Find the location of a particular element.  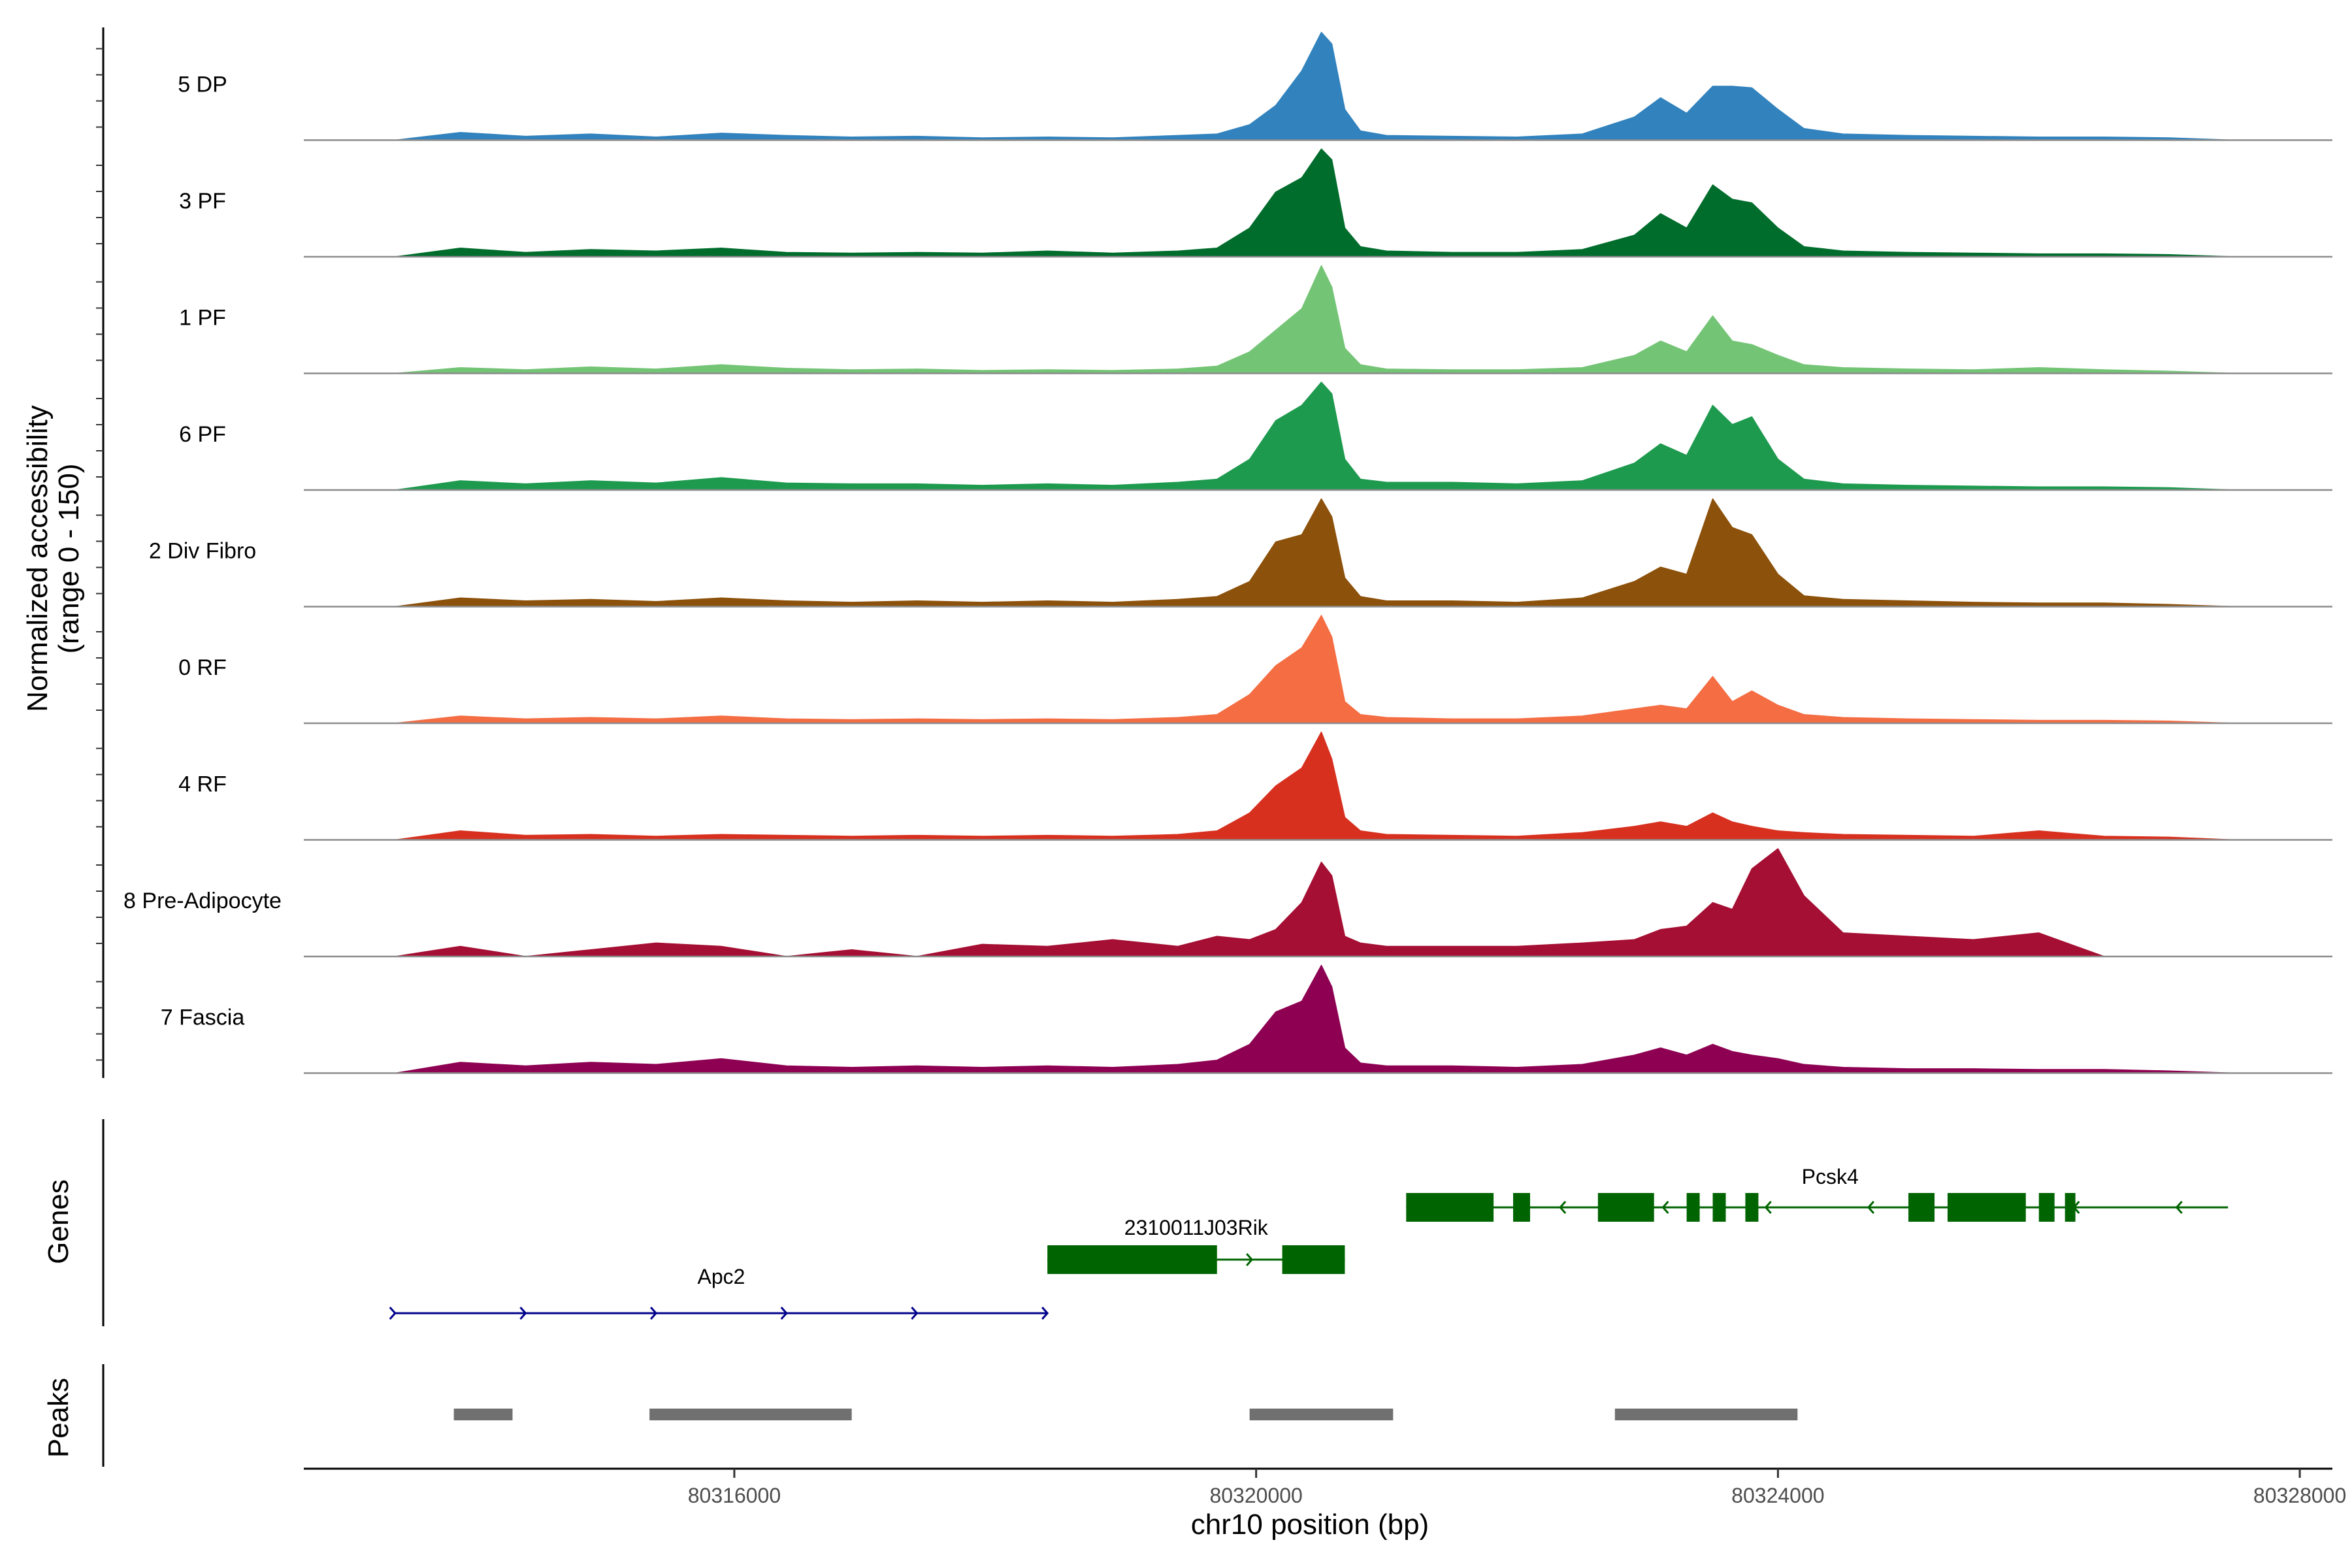

gene-track: Apc2 2310011J03Rik Pcsk4 is located at coordinates (1309, 1242).